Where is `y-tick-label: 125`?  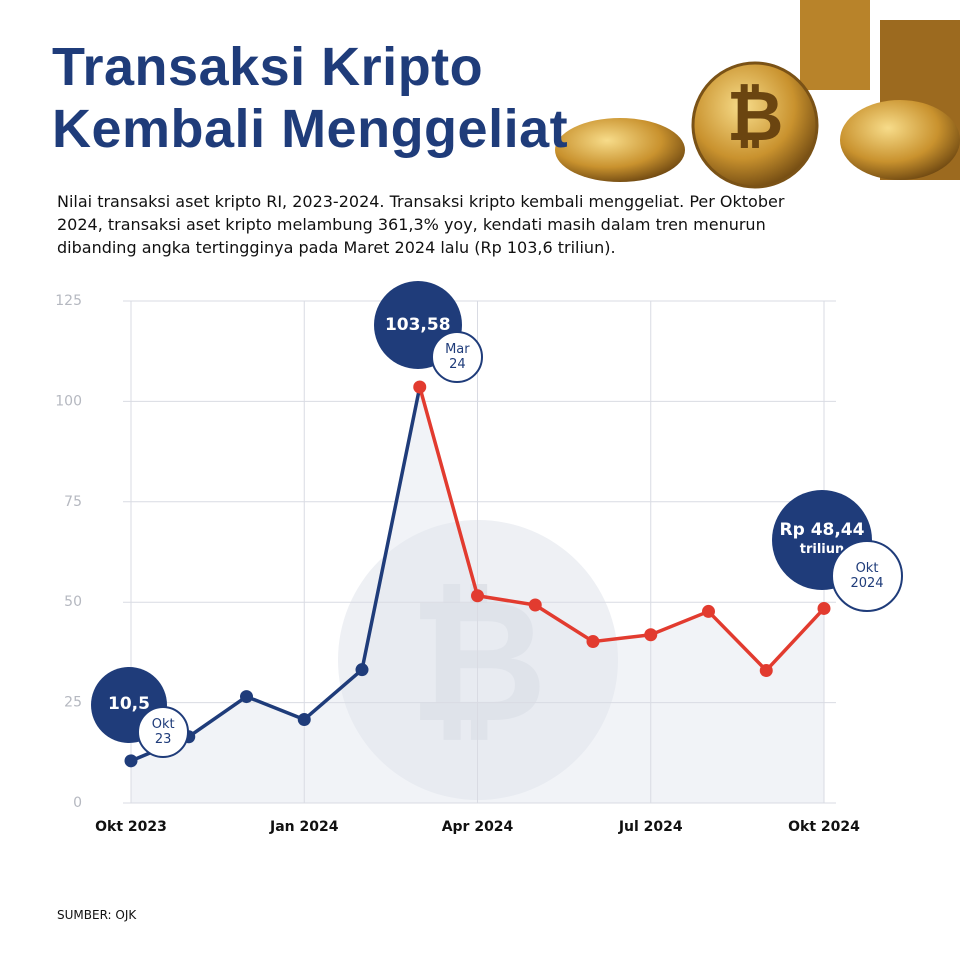 y-tick-label: 125 is located at coordinates (68, 301).